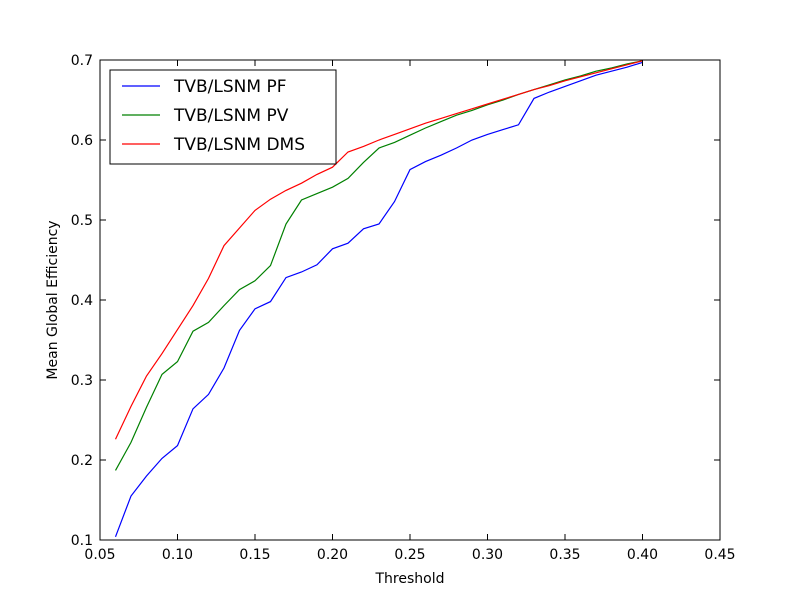 Image resolution: width=800 pixels, height=600 pixels. Describe the element at coordinates (82, 541) in the screenshot. I see `y-tick-label: 0.1` at that location.